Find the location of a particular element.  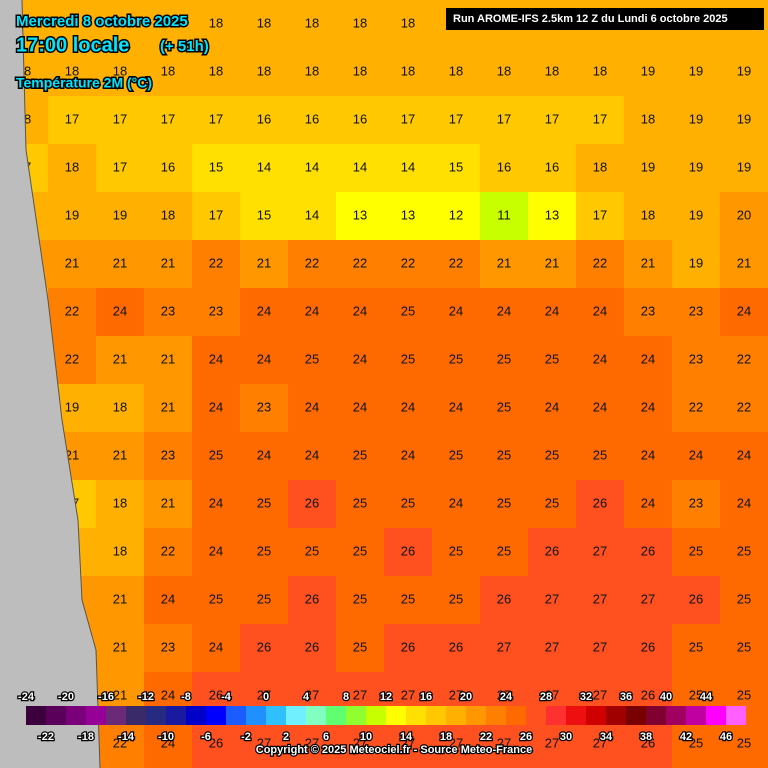

legend-label: 24 is located at coordinates (506, 697).